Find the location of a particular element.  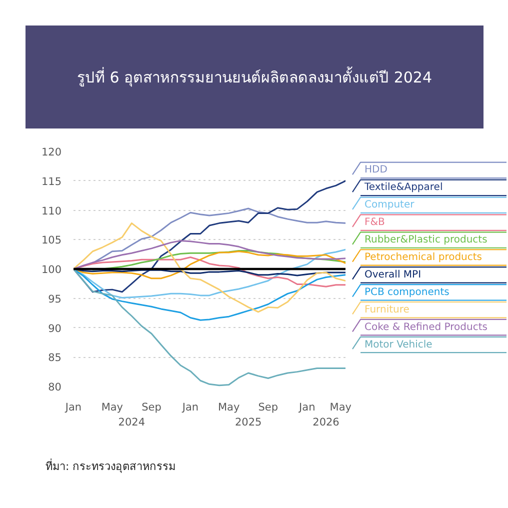

series-label: Textile&Apparel is located at coordinates (403, 188).